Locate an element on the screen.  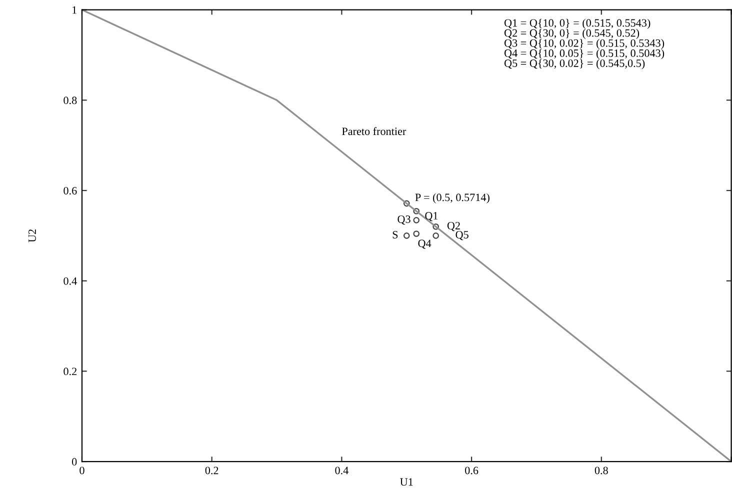
y-axis-title: U2 is located at coordinates (32, 236).